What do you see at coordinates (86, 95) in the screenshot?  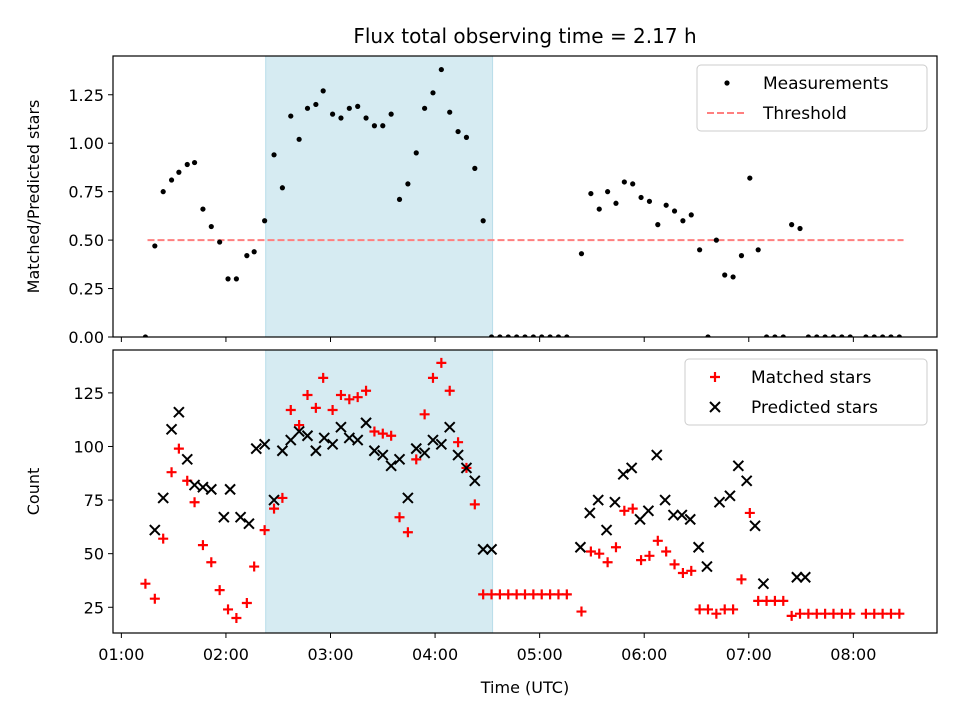 I see `y-tick-label: 1.25` at bounding box center [86, 95].